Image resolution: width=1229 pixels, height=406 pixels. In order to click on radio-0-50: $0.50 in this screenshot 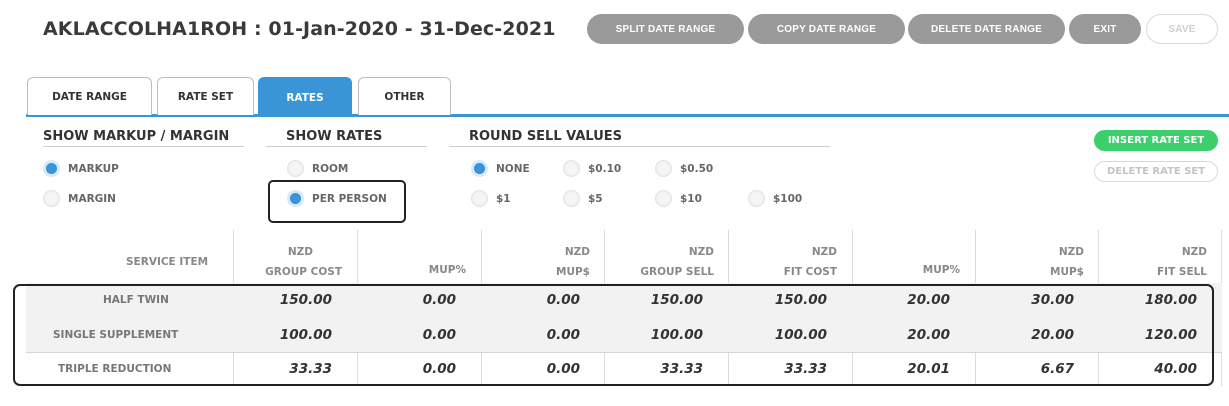, I will do `click(684, 168)`.